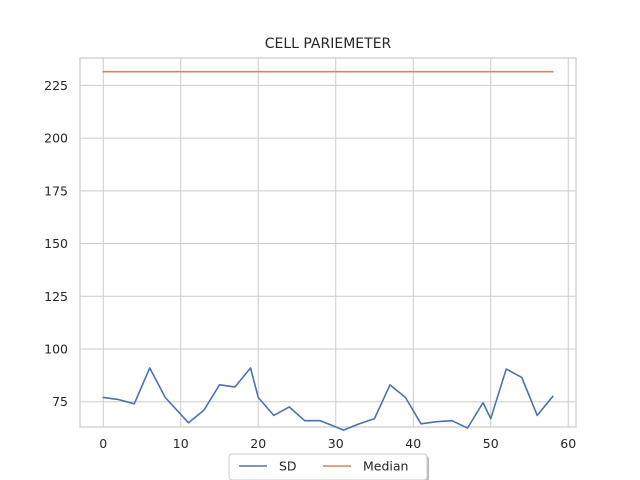  I want to click on y-tick-label: 150, so click(56, 243).